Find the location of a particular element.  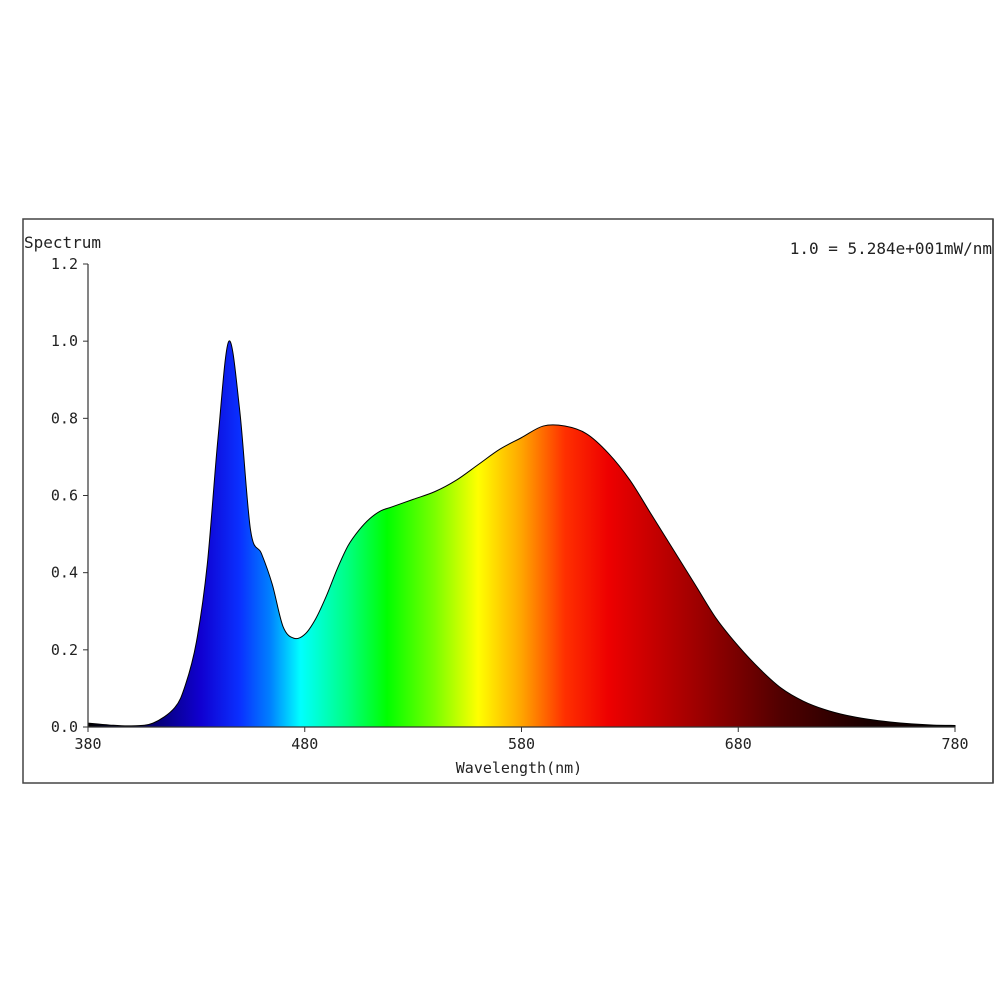

x-tick-label: 780 is located at coordinates (954, 744).